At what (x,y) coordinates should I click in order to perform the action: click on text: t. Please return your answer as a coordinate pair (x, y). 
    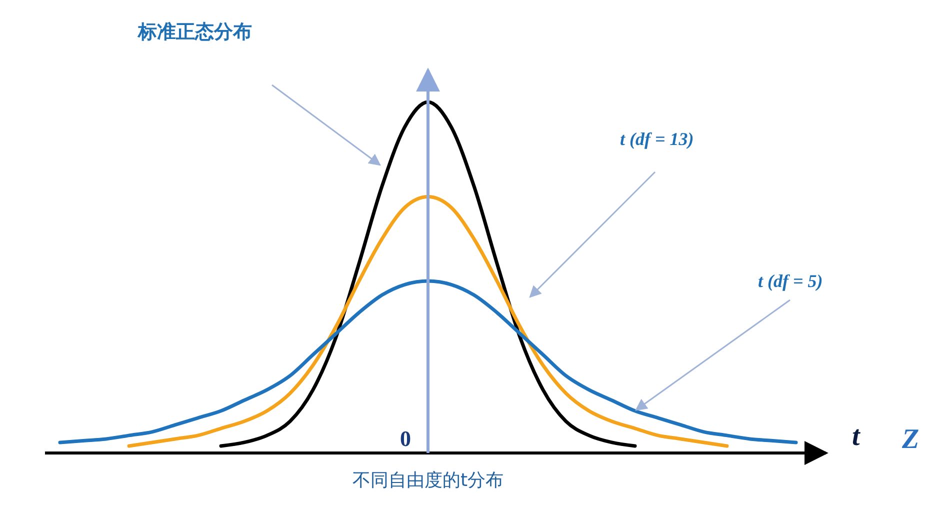
    Looking at the image, I should click on (856, 436).